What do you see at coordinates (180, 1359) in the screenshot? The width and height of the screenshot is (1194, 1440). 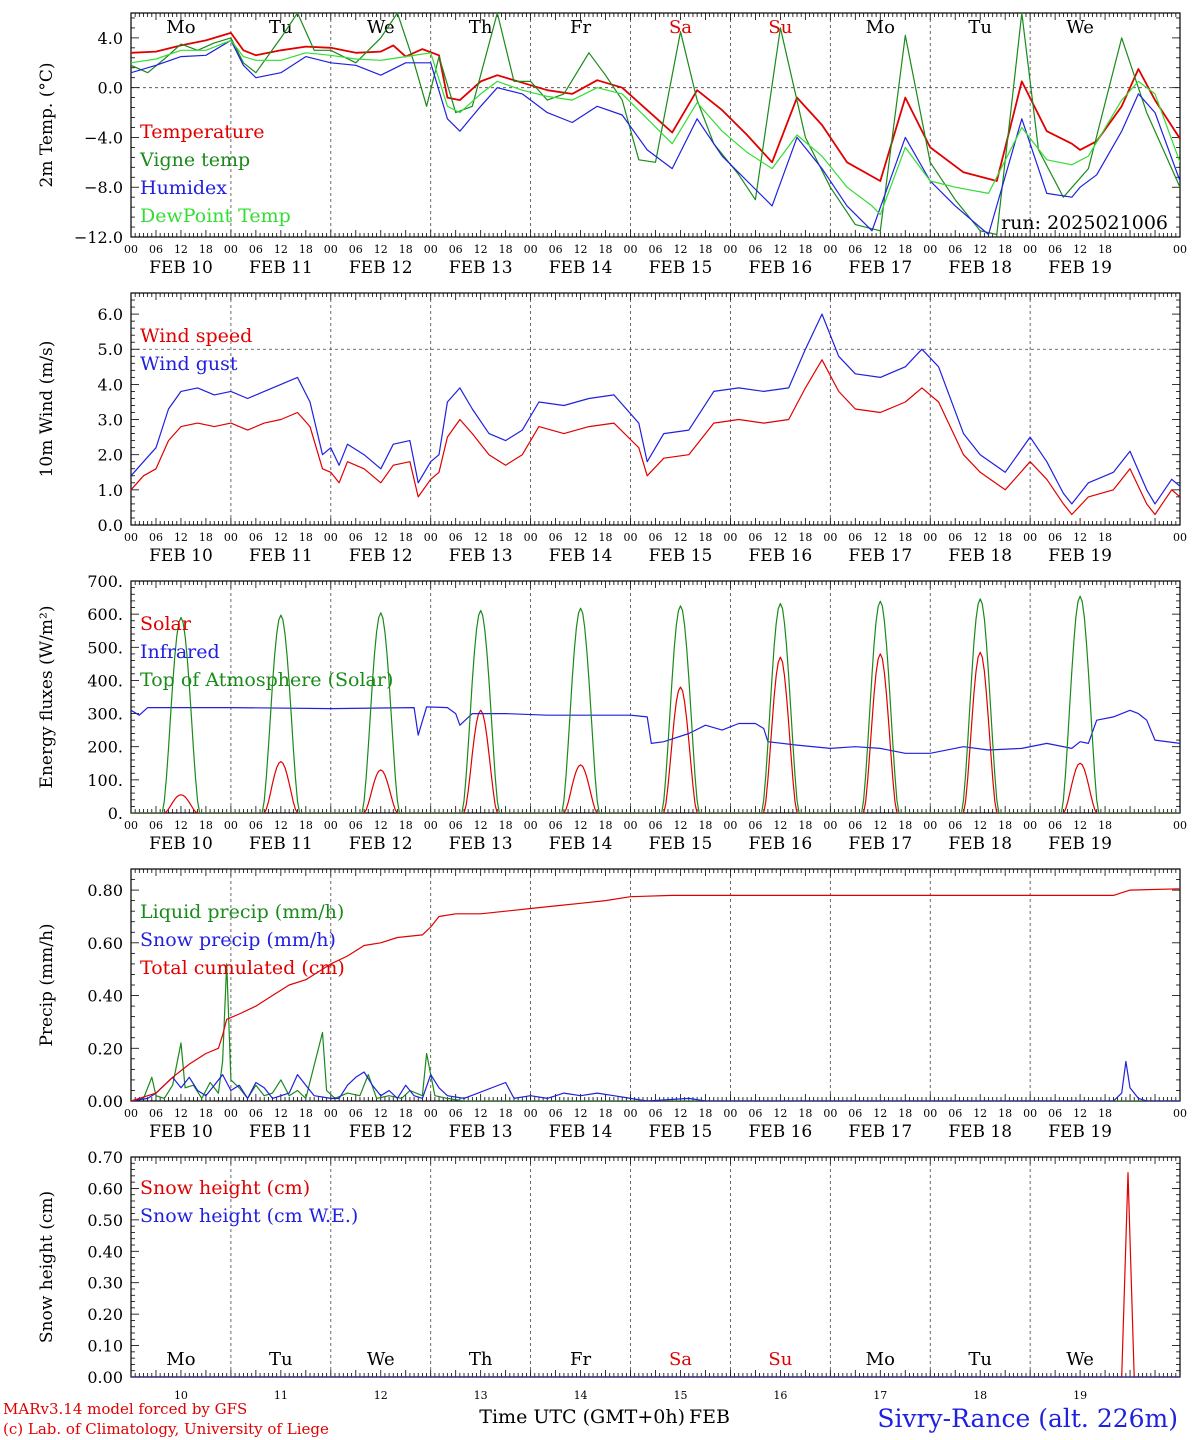 I see `weekday-label: Mo` at bounding box center [180, 1359].